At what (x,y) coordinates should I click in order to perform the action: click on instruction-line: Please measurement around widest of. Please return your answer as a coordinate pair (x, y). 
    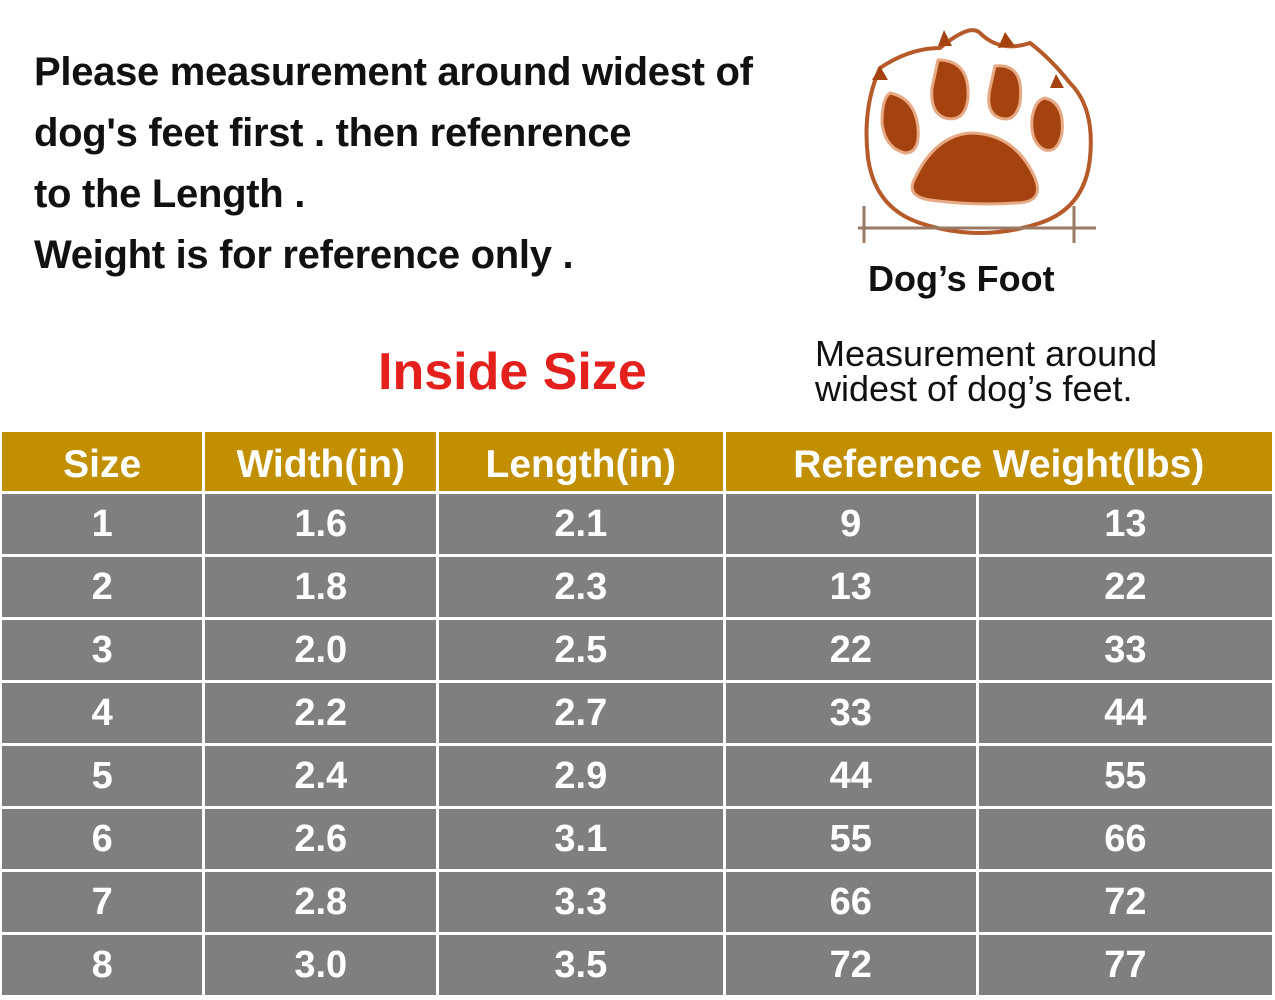
    Looking at the image, I should click on (393, 72).